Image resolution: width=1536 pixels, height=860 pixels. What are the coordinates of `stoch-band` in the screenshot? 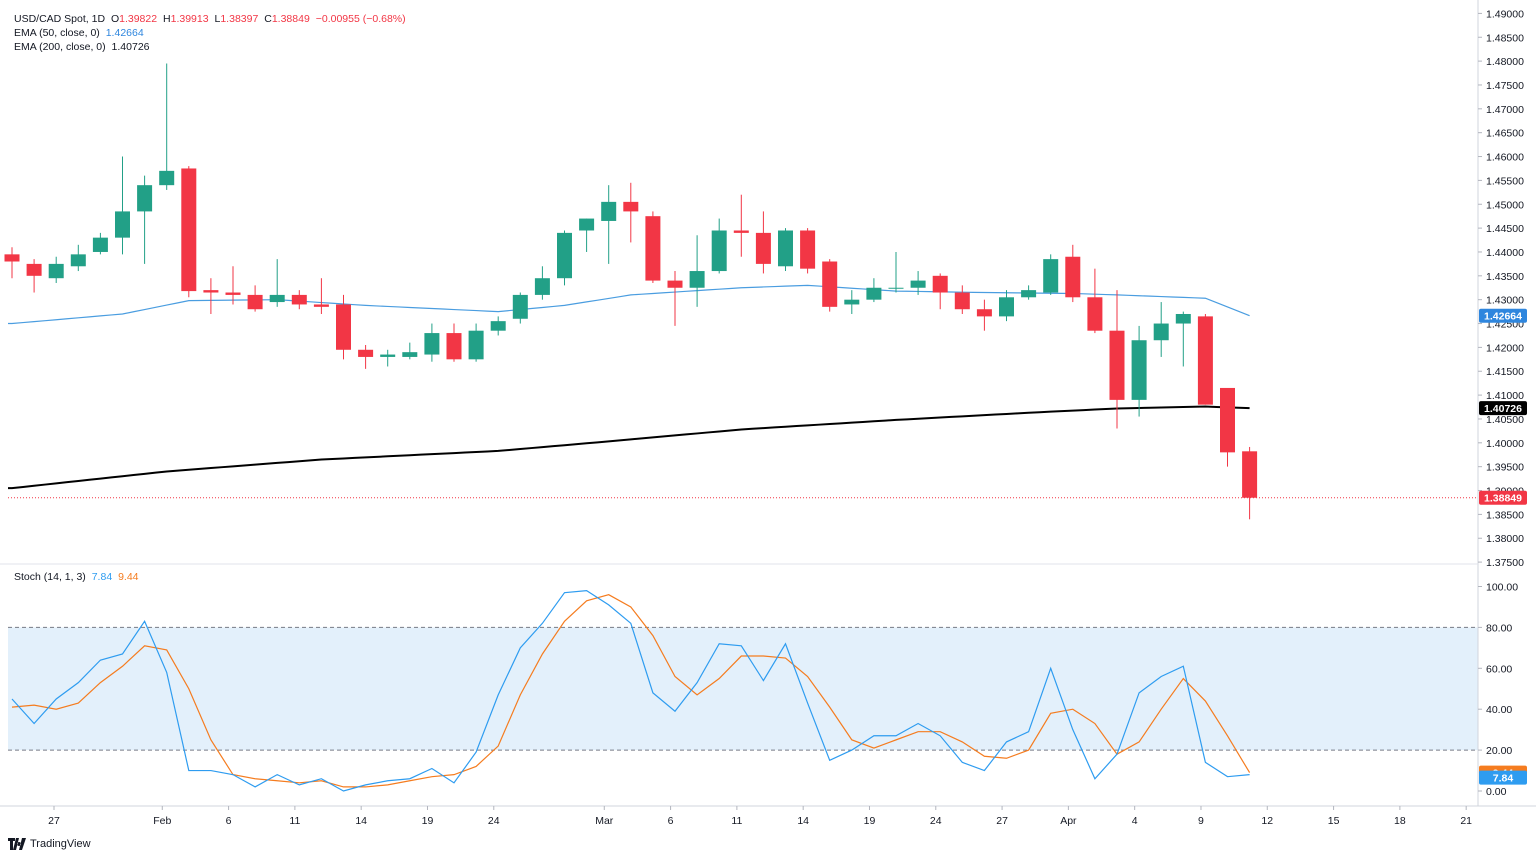 It's located at (743, 688).